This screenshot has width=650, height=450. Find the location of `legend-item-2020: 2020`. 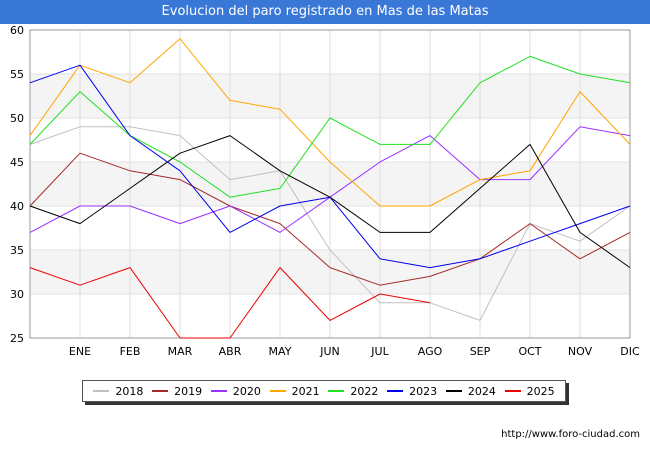

legend-item-2020: 2020 is located at coordinates (235, 391).